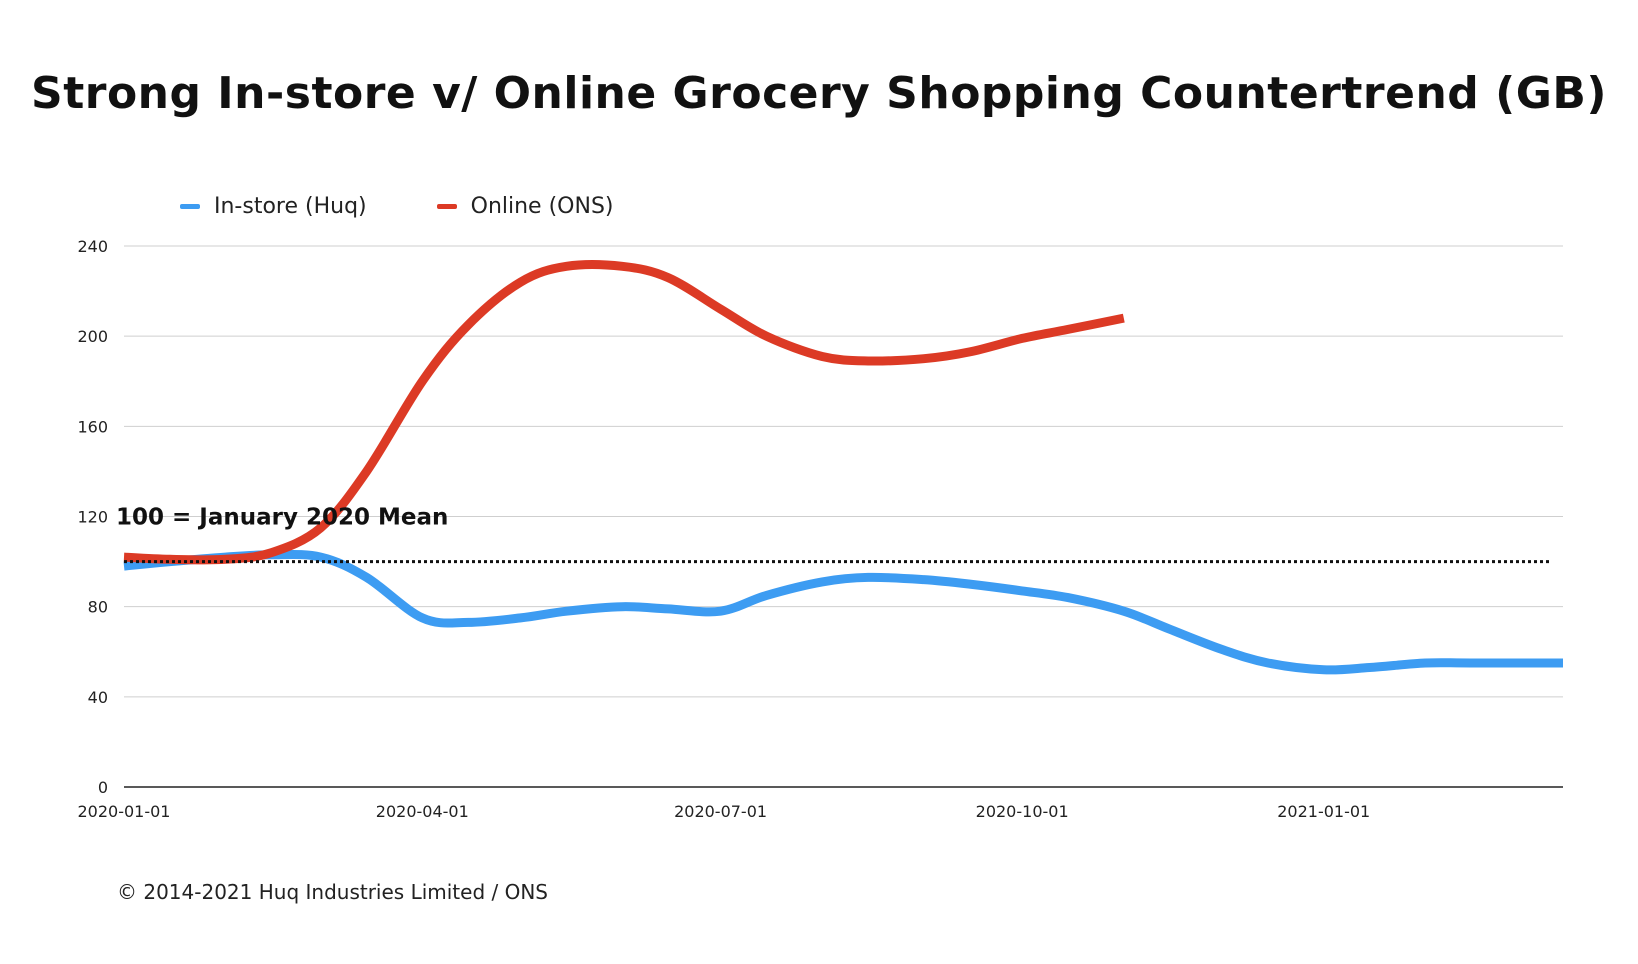  I want to click on y-tick-label-80: 80, so click(98, 607).